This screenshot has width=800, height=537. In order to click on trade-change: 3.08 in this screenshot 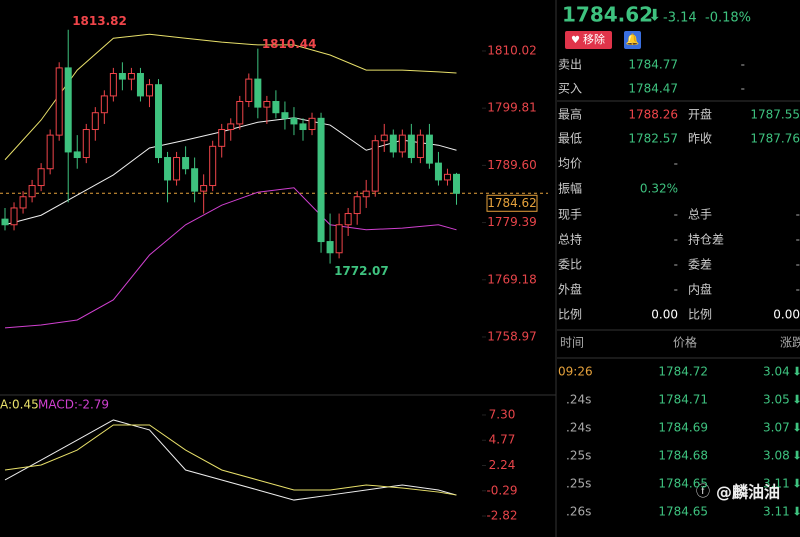, I will do `click(776, 456)`.